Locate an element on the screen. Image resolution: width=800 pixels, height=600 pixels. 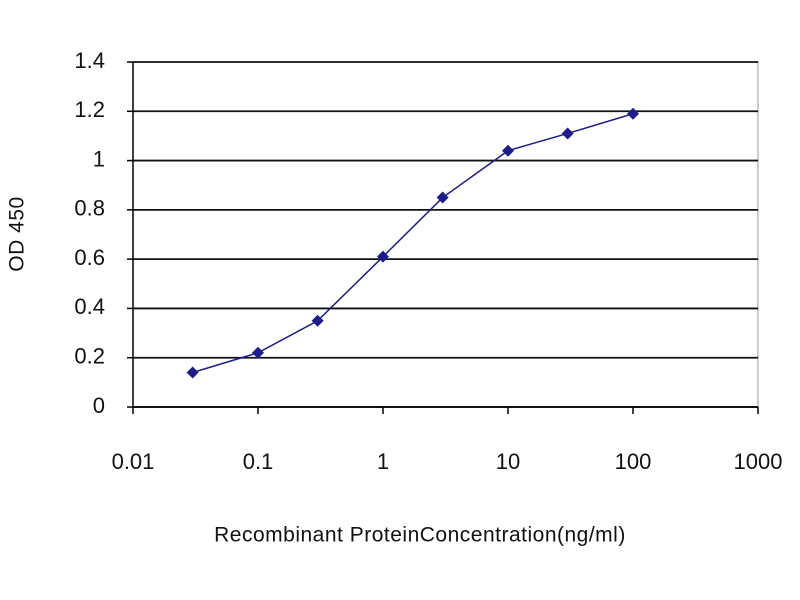
x-tick-label: 10 is located at coordinates (508, 461).